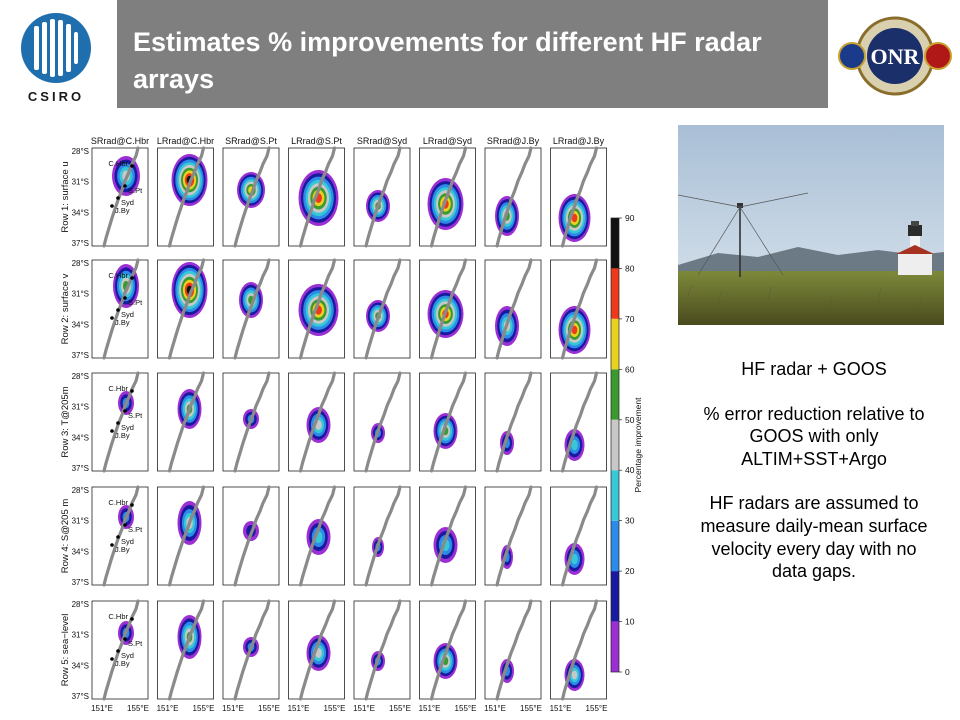 Image resolution: width=960 pixels, height=720 pixels. Describe the element at coordinates (185, 141) in the screenshot. I see `panel-title: LRrad@C.Hbr` at that location.